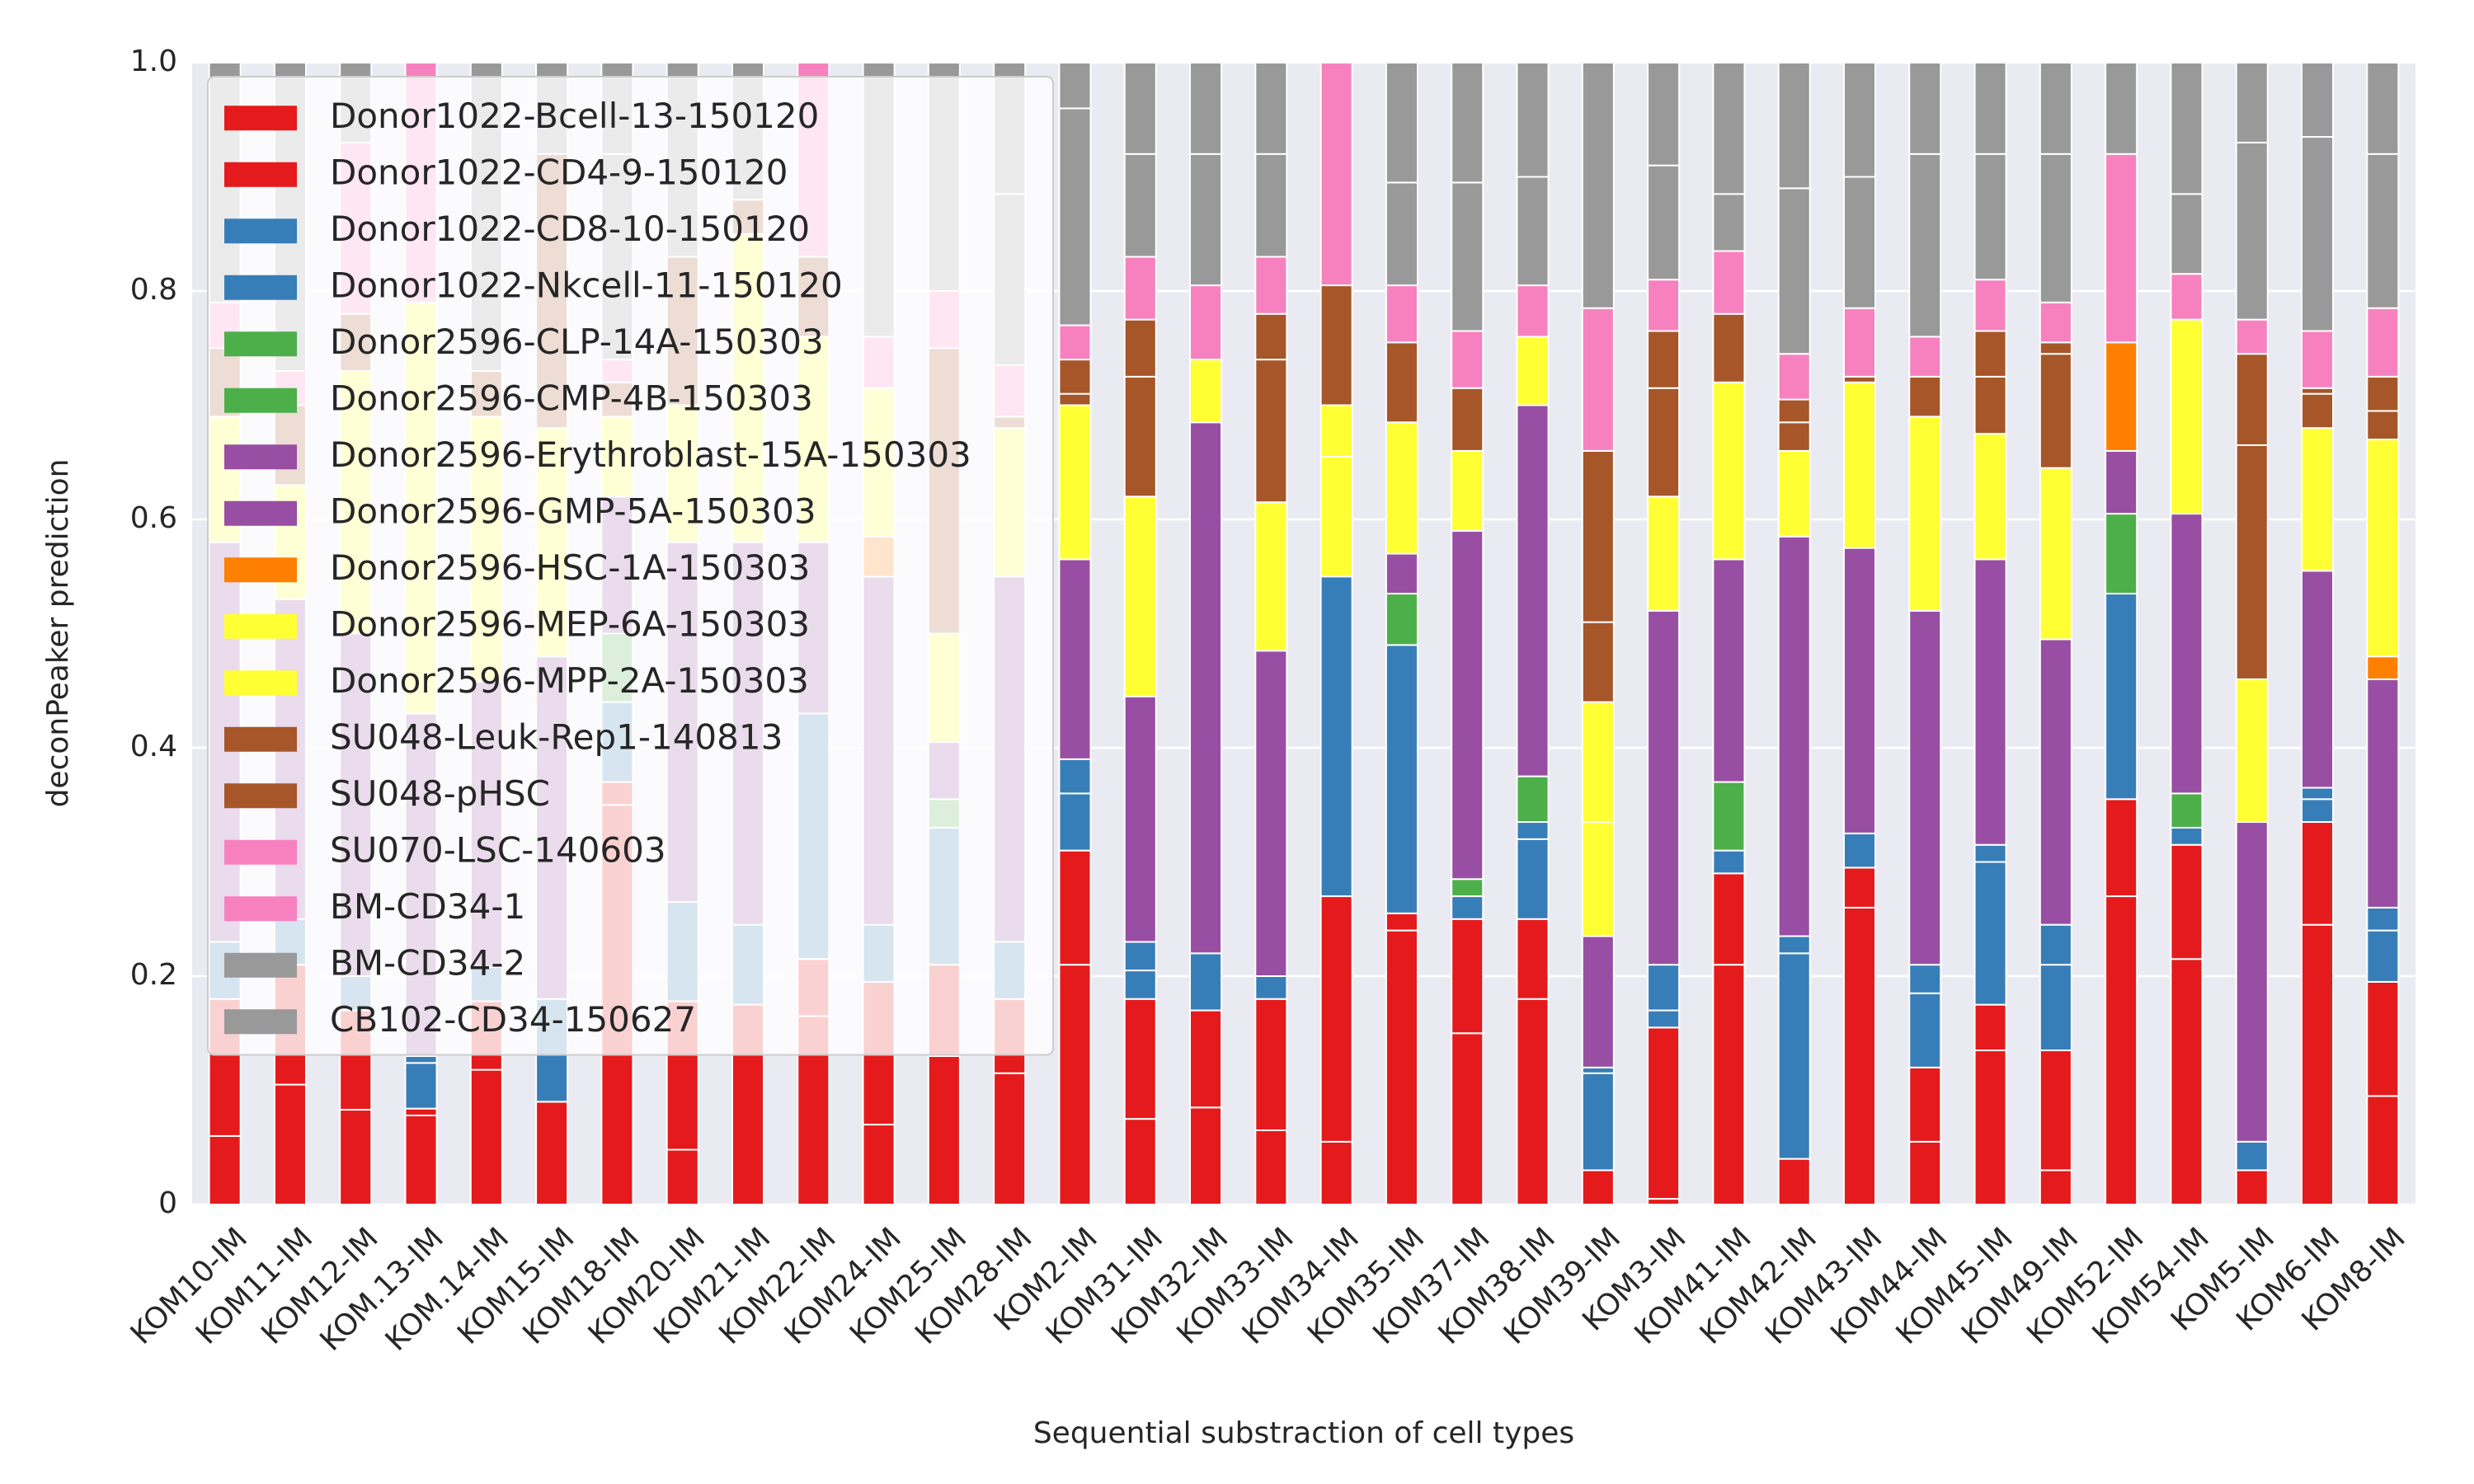 Image resolution: width=2474 pixels, height=1484 pixels. What do you see at coordinates (570, 623) in the screenshot?
I see `legend-label: Donor2596-MEP-6A-150303` at bounding box center [570, 623].